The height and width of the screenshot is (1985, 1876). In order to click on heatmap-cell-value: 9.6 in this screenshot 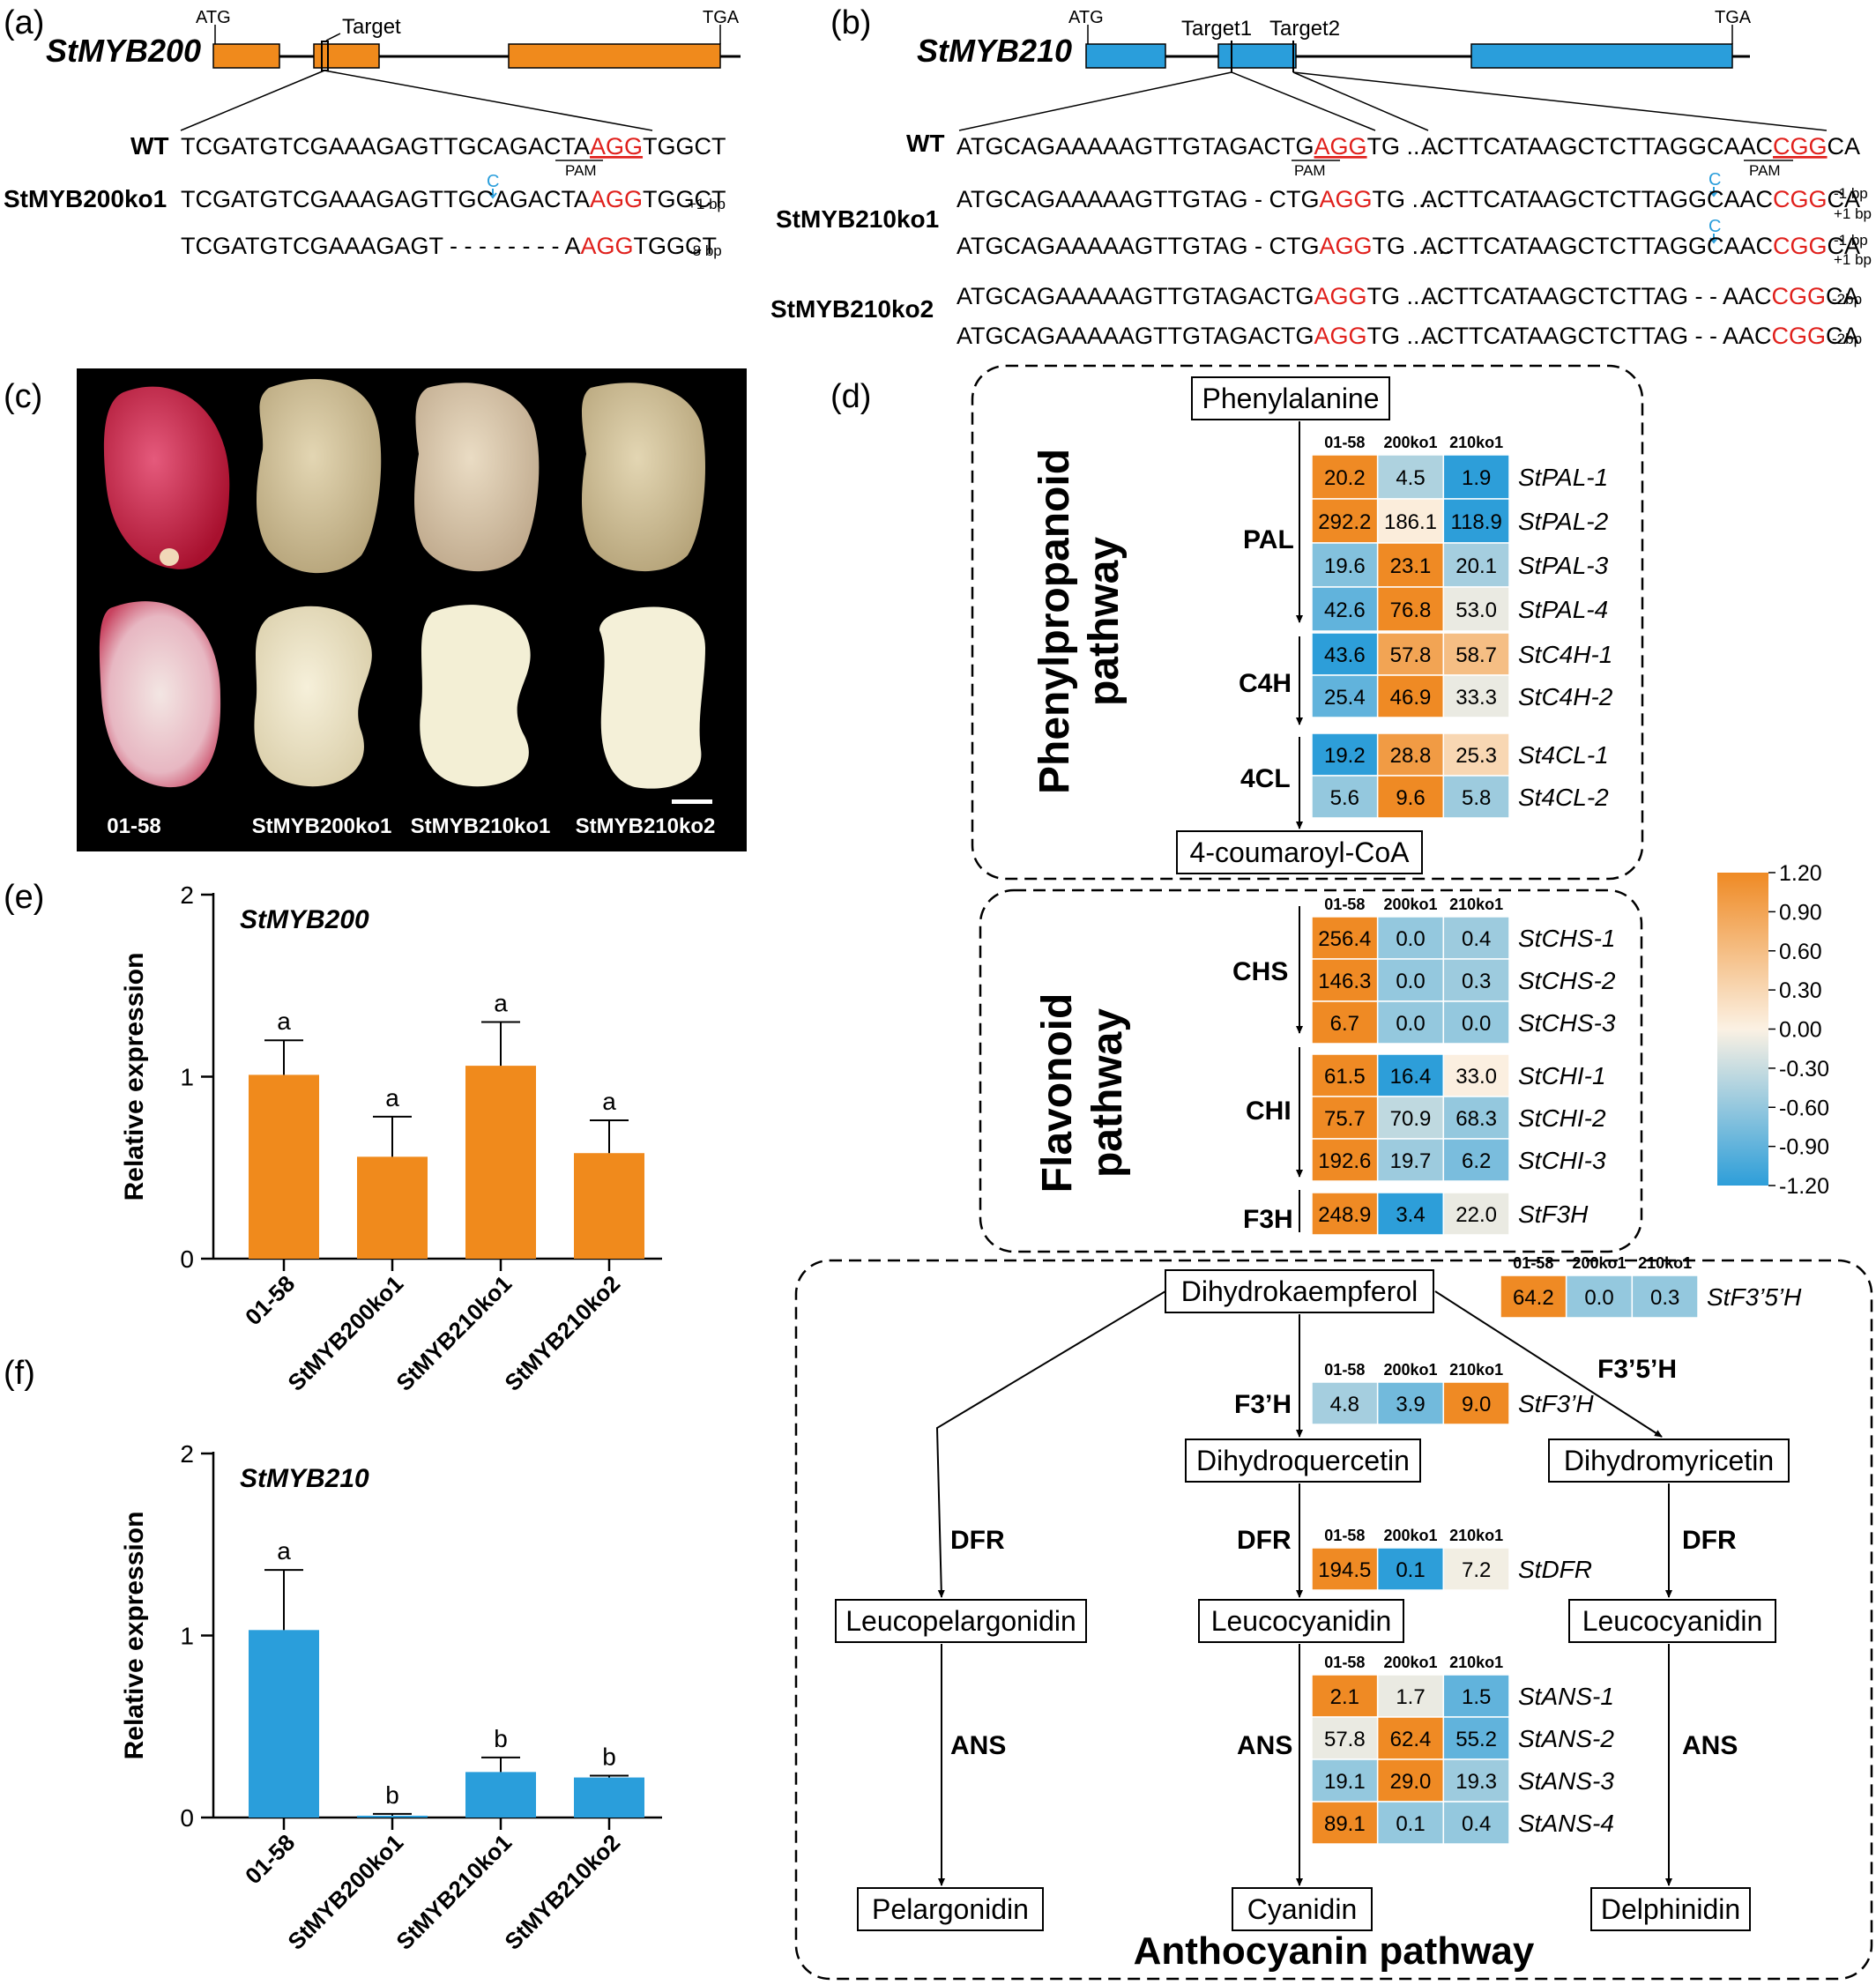, I will do `click(1410, 798)`.